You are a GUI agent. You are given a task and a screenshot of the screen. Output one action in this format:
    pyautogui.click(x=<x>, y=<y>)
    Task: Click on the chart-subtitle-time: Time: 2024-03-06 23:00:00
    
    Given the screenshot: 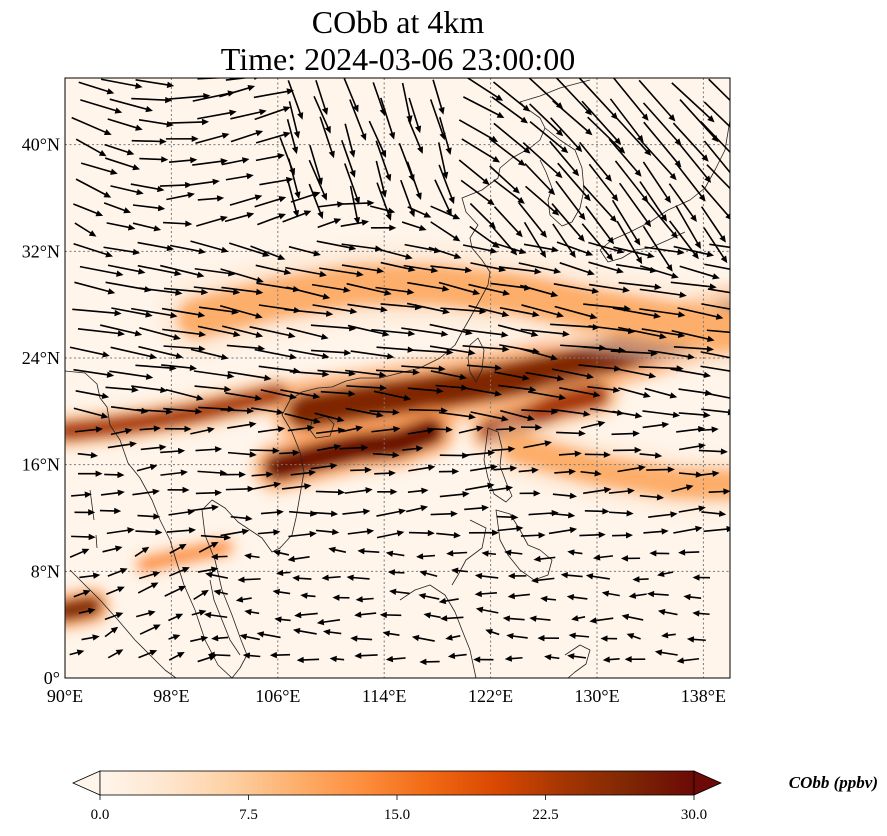 What is the action you would take?
    pyautogui.click(x=398, y=59)
    